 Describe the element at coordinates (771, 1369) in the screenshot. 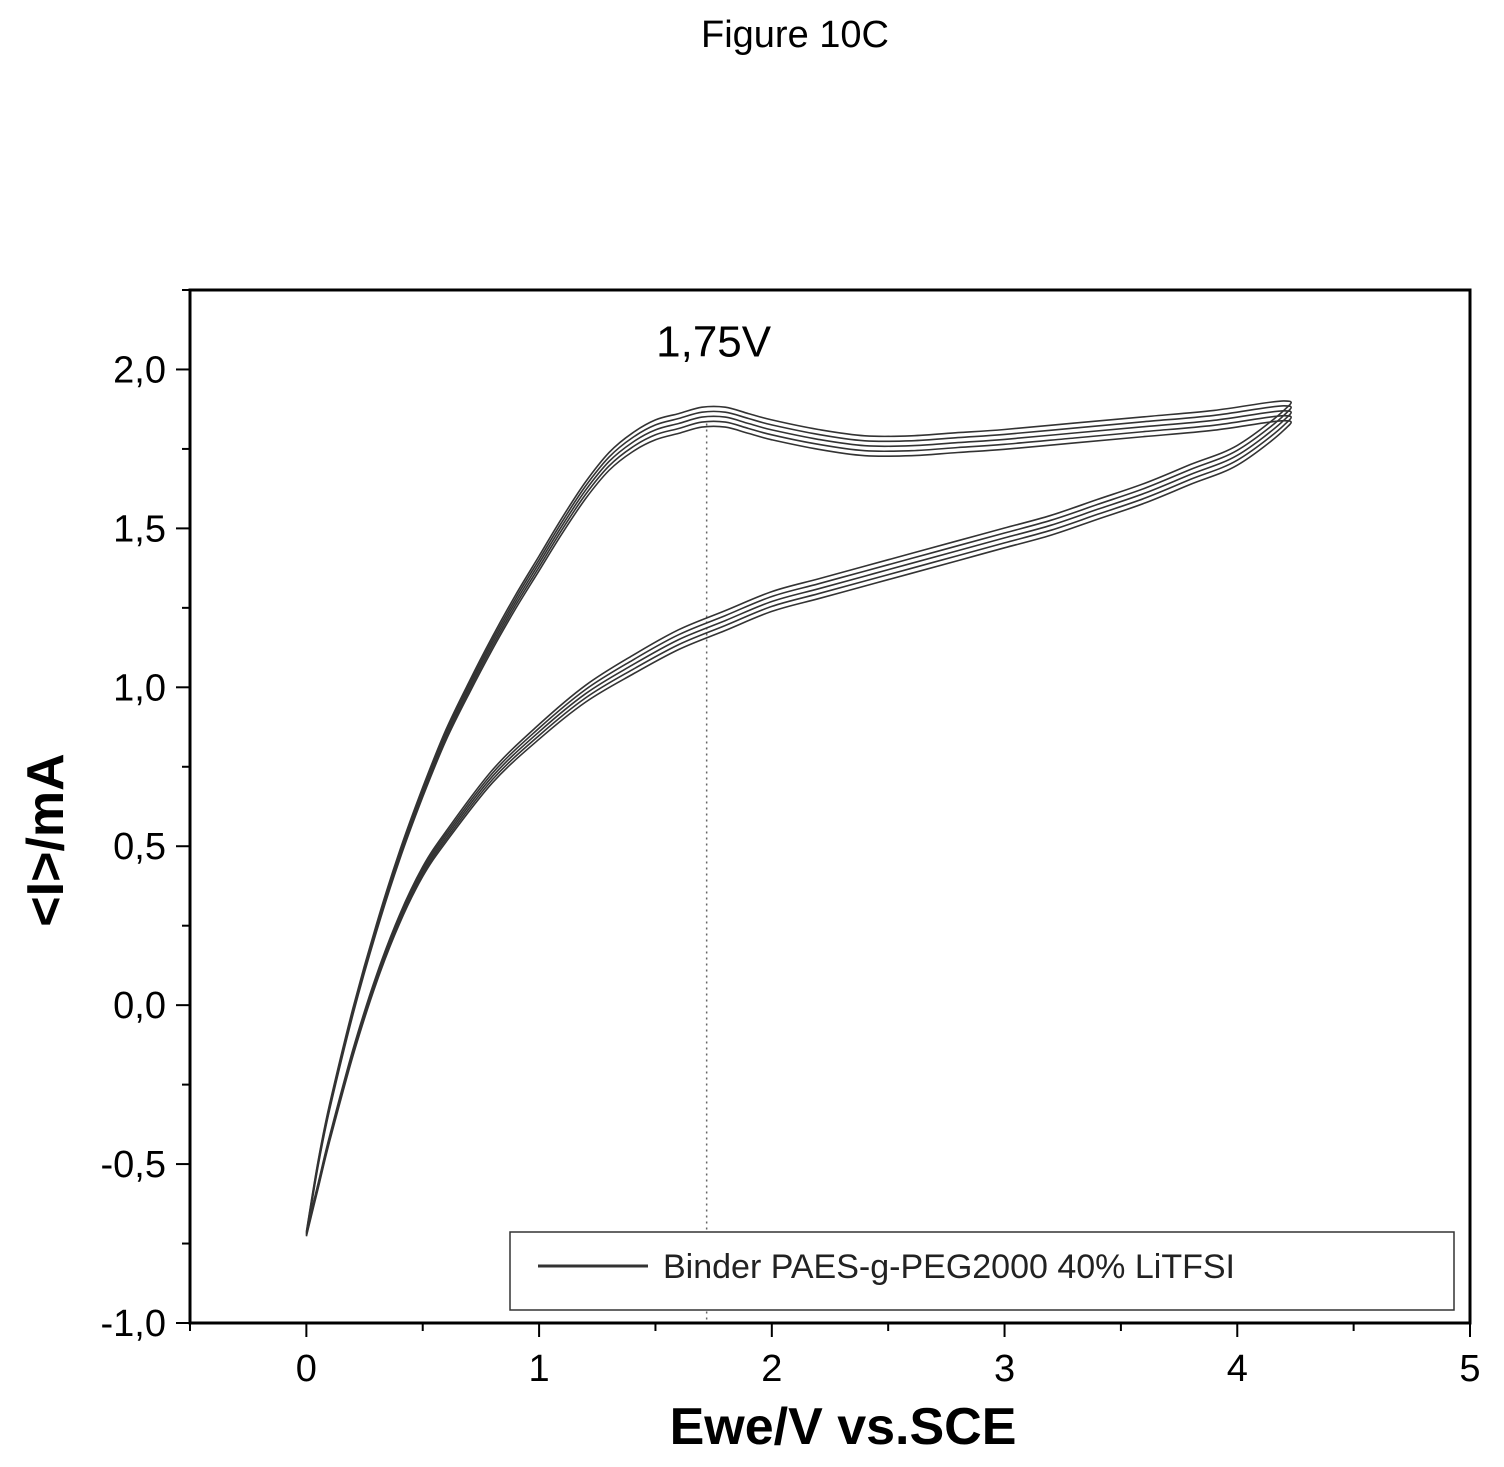

I see `x-tick-label: 2` at that location.